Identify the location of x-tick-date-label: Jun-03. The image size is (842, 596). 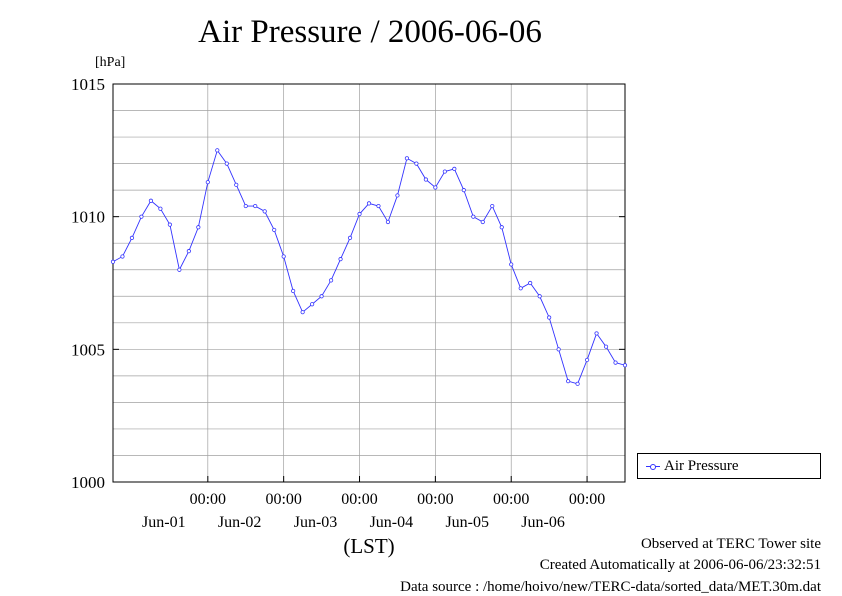
(316, 522).